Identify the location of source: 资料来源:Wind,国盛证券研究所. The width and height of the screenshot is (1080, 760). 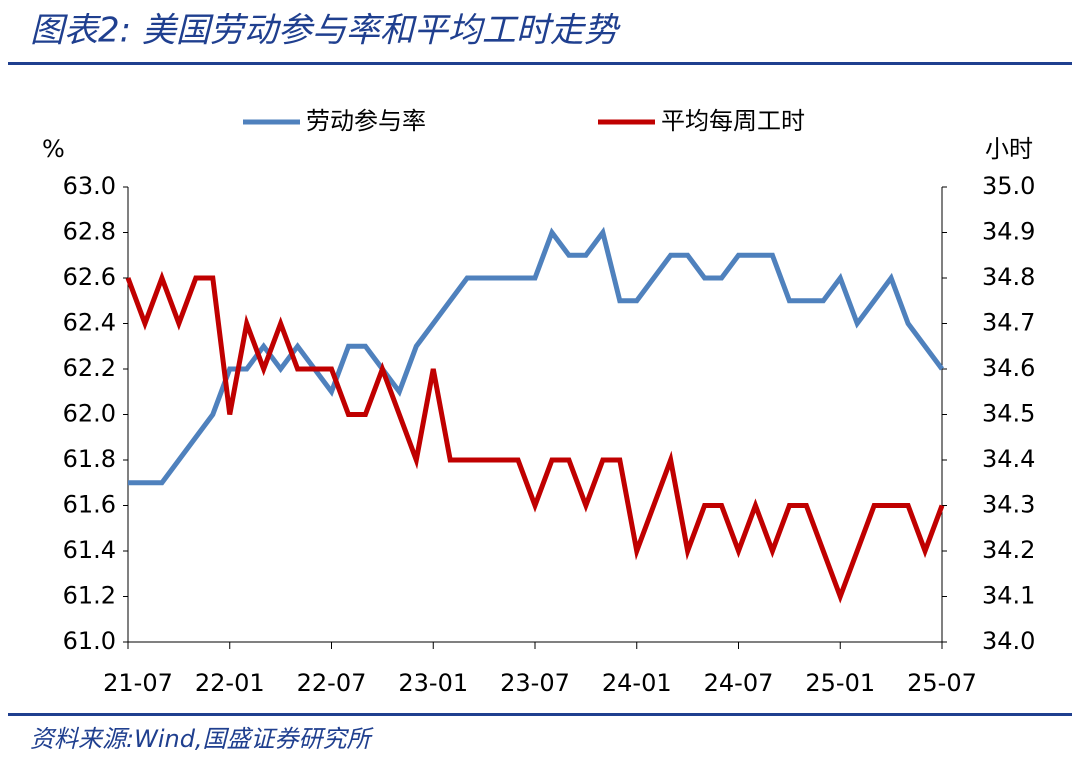
(202, 739).